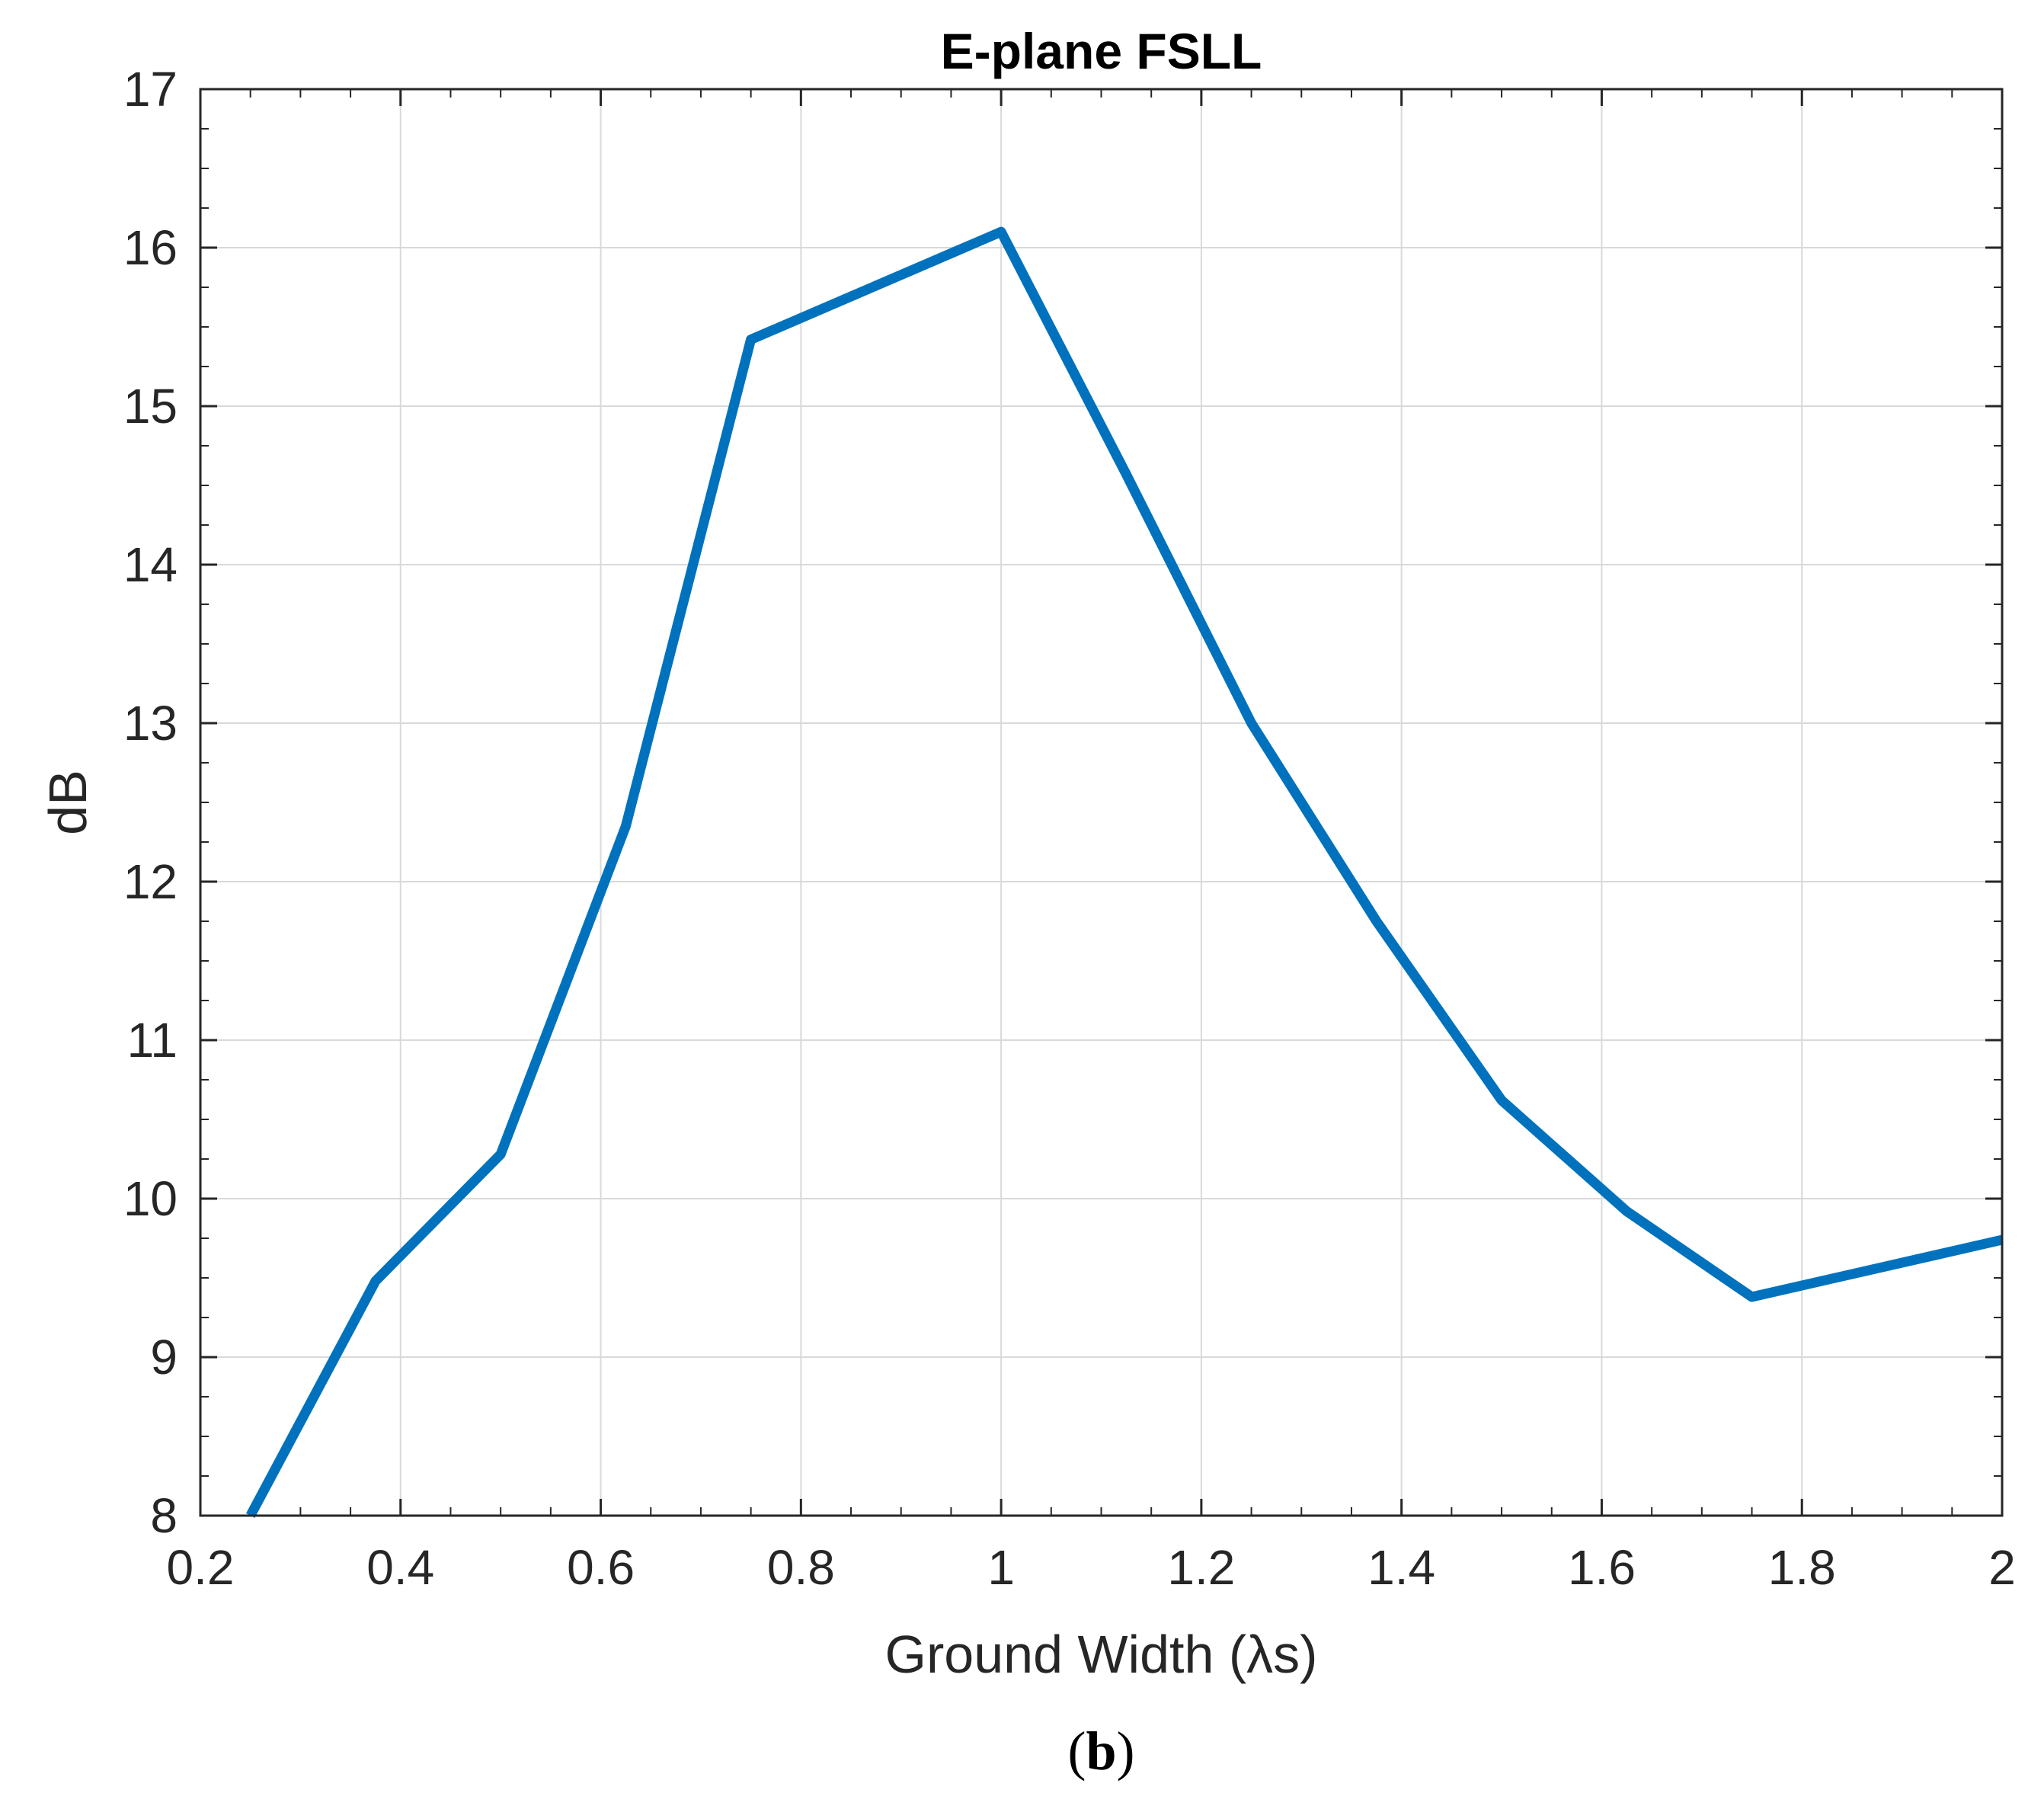 The height and width of the screenshot is (1793, 2044). Describe the element at coordinates (1001, 1567) in the screenshot. I see `x-tick-label: 1` at that location.